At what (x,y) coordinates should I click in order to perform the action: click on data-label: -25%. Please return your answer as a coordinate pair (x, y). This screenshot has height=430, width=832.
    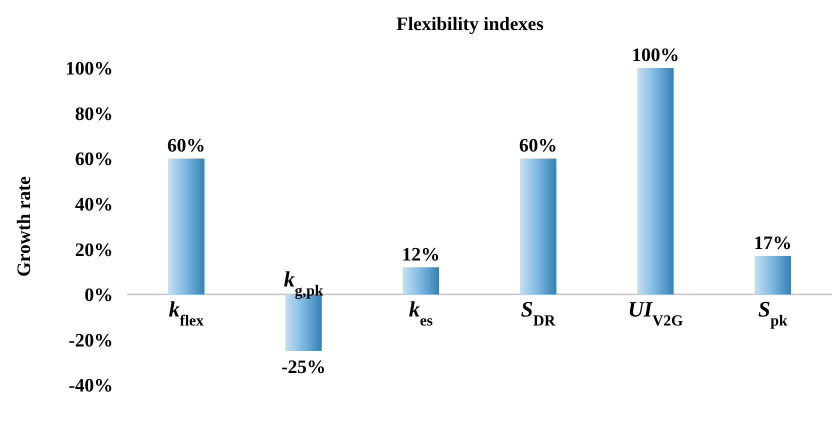
    Looking at the image, I should click on (303, 367).